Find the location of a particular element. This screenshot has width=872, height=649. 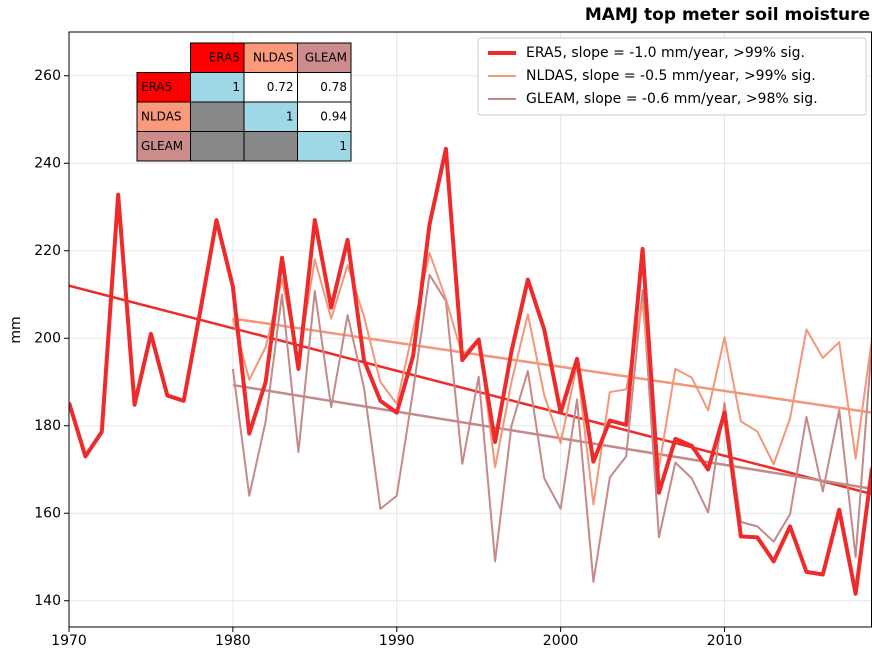

table-row-header: NLDAS is located at coordinates (161, 116).